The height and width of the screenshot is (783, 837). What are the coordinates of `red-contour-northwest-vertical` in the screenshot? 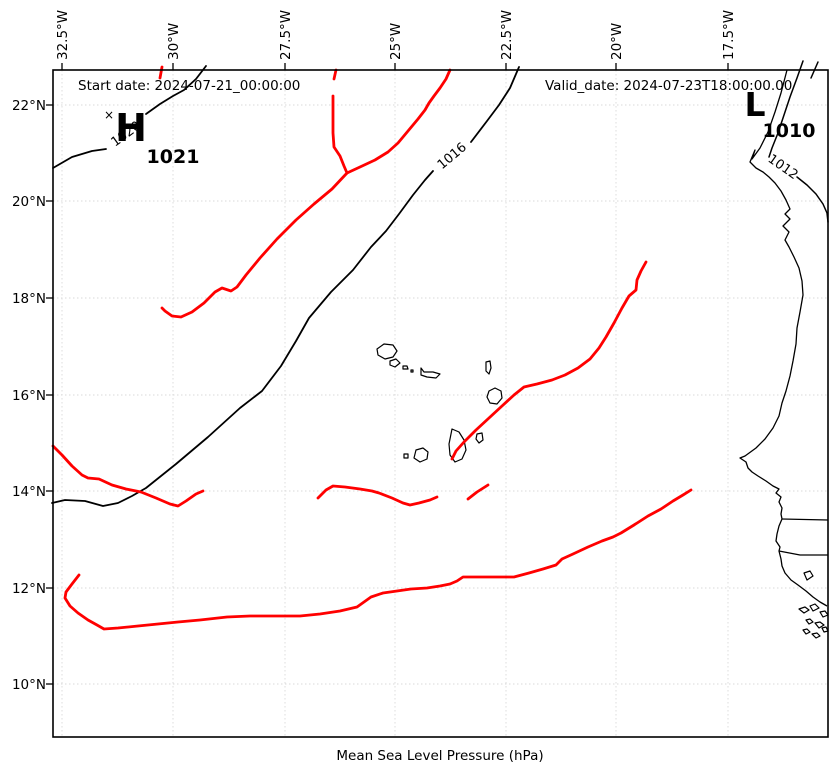 It's located at (340, 121).